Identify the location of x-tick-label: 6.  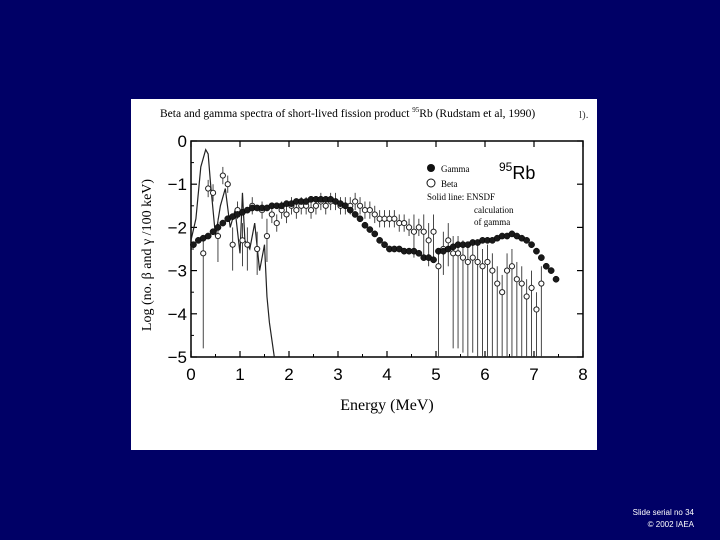
(484, 374).